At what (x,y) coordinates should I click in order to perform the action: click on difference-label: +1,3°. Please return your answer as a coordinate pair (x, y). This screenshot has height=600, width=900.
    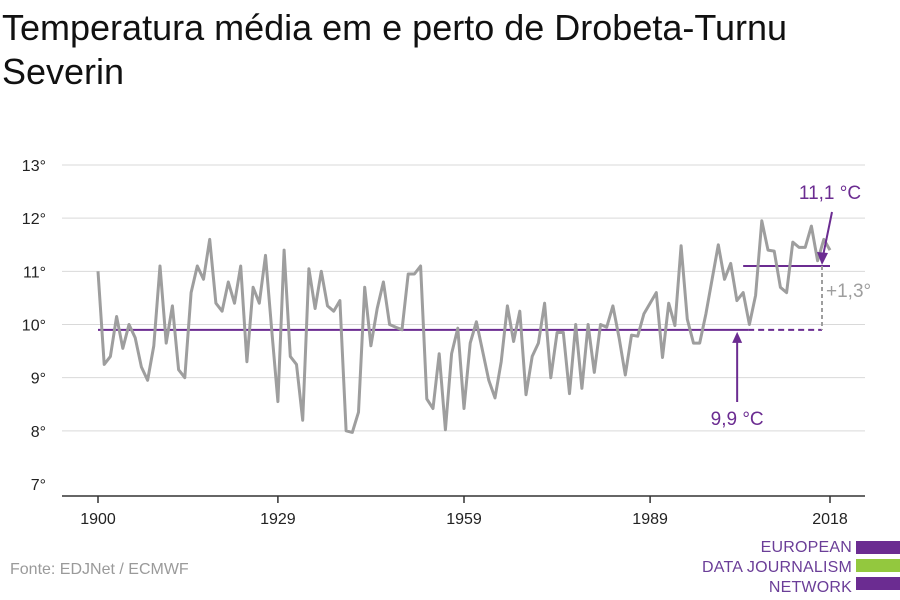
    Looking at the image, I should click on (848, 291).